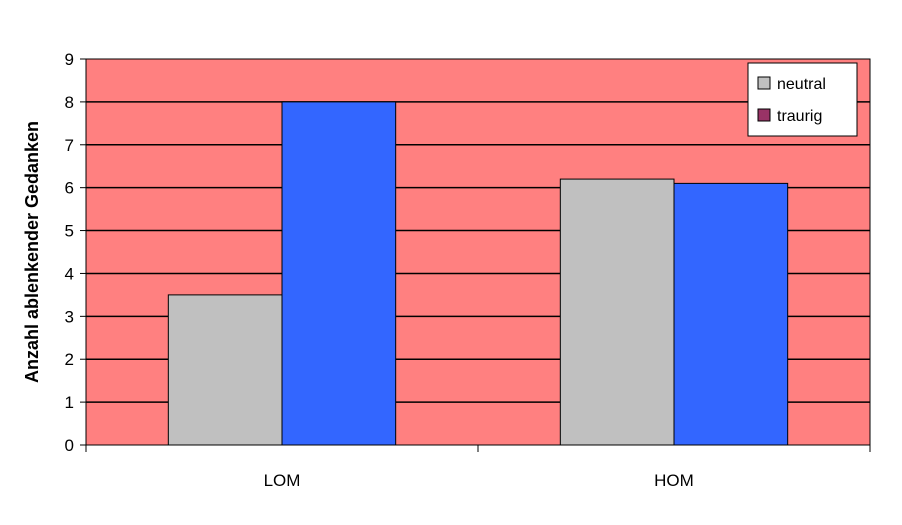 The width and height of the screenshot is (902, 525). What do you see at coordinates (799, 116) in the screenshot?
I see `legend-label-traurig: traurig` at bounding box center [799, 116].